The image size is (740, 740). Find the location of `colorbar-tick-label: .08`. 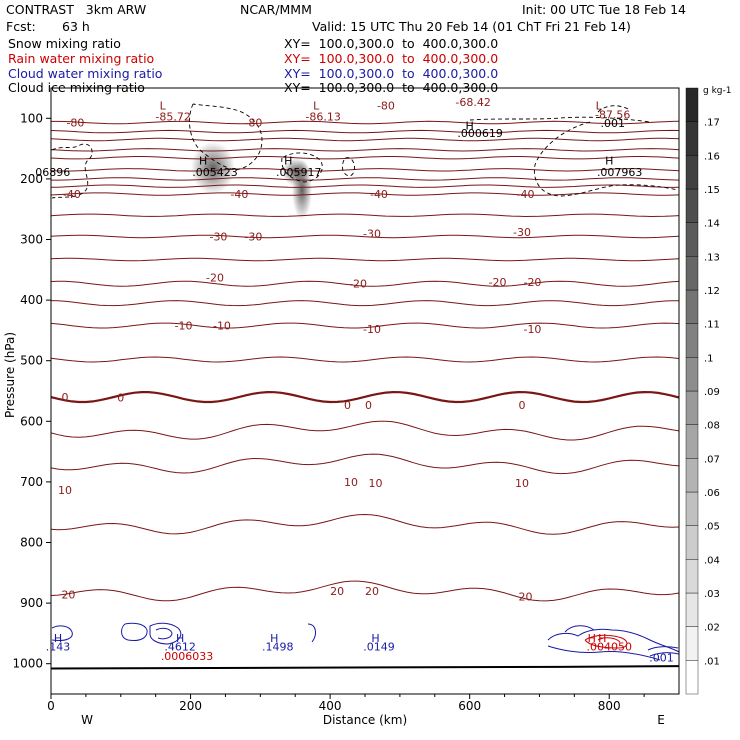

colorbar-tick-label: .08 is located at coordinates (712, 426).